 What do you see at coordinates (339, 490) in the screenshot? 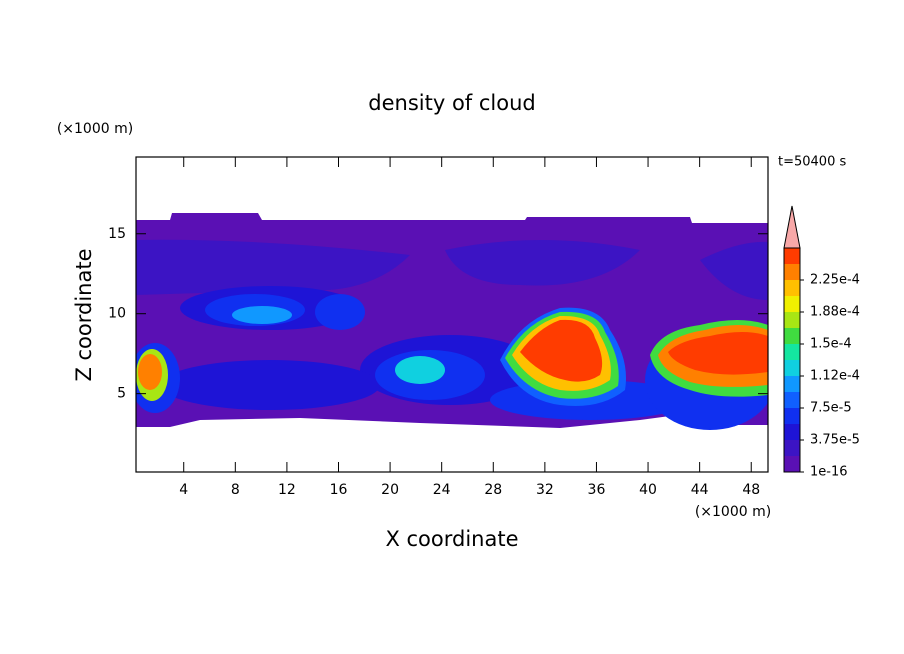
I see `x-tick-label: 16` at bounding box center [339, 490].